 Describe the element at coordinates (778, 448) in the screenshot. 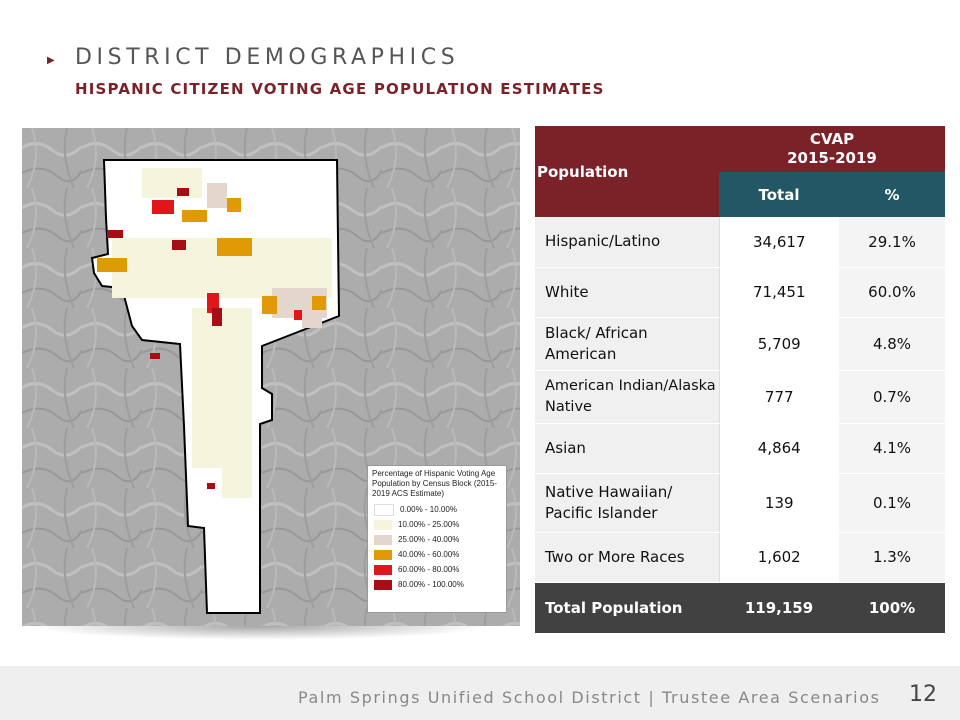

I see `row-total: 4,864` at that location.